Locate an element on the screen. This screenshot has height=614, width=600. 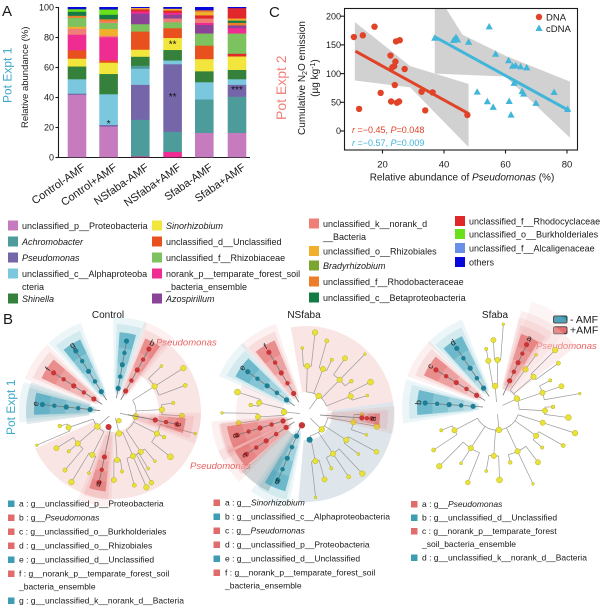
svg-text: B is located at coordinates (8, 319).